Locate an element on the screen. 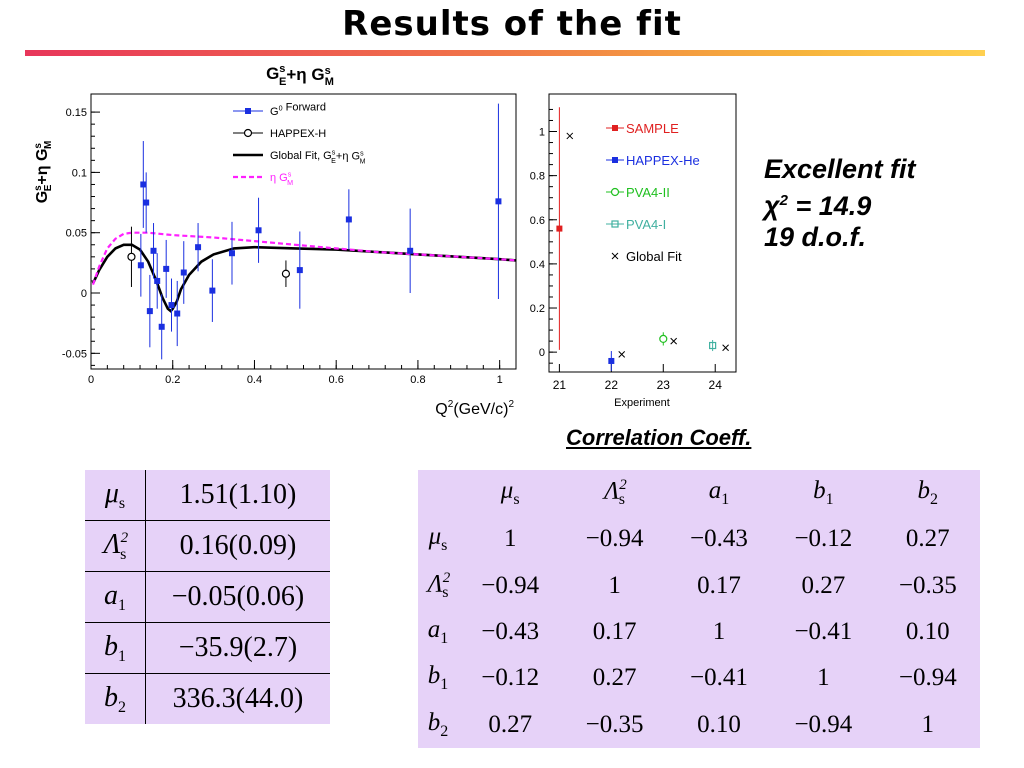 This screenshot has height=768, width=1024. parameter-name: b2 is located at coordinates (115, 698).